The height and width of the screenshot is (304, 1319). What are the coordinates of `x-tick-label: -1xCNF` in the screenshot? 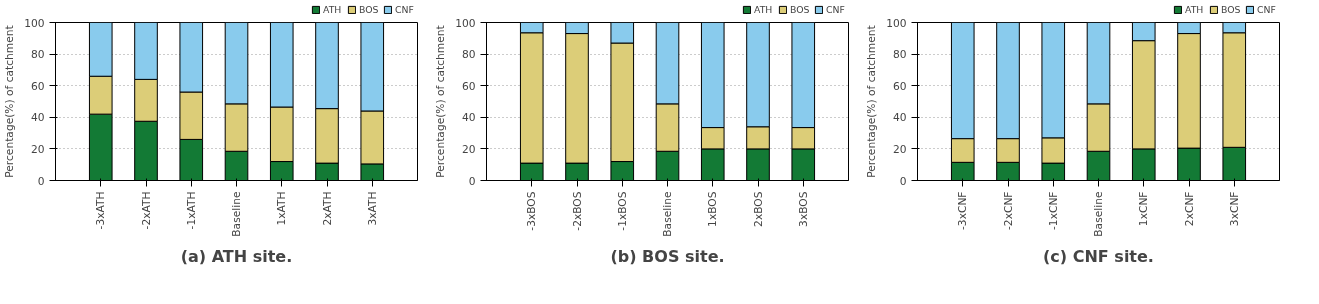 It's located at (1053, 210).